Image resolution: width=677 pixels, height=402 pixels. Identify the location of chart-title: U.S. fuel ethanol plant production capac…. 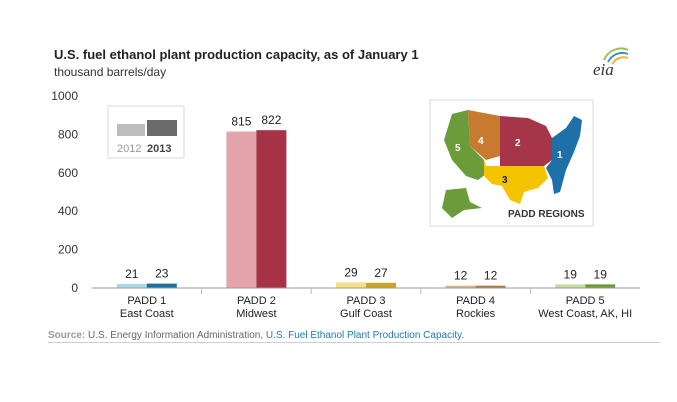
(236, 54).